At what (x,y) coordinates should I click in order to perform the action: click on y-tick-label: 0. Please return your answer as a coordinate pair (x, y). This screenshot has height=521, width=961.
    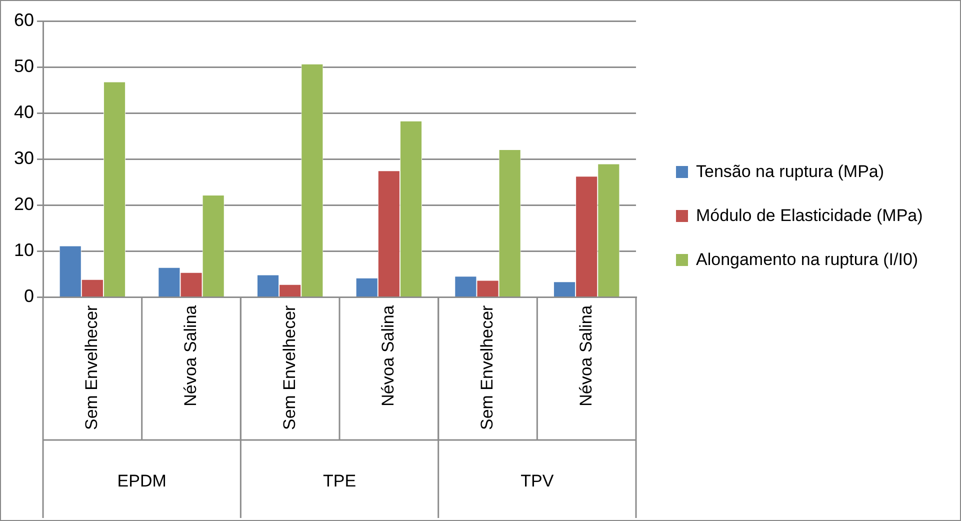
    Looking at the image, I should click on (29, 296).